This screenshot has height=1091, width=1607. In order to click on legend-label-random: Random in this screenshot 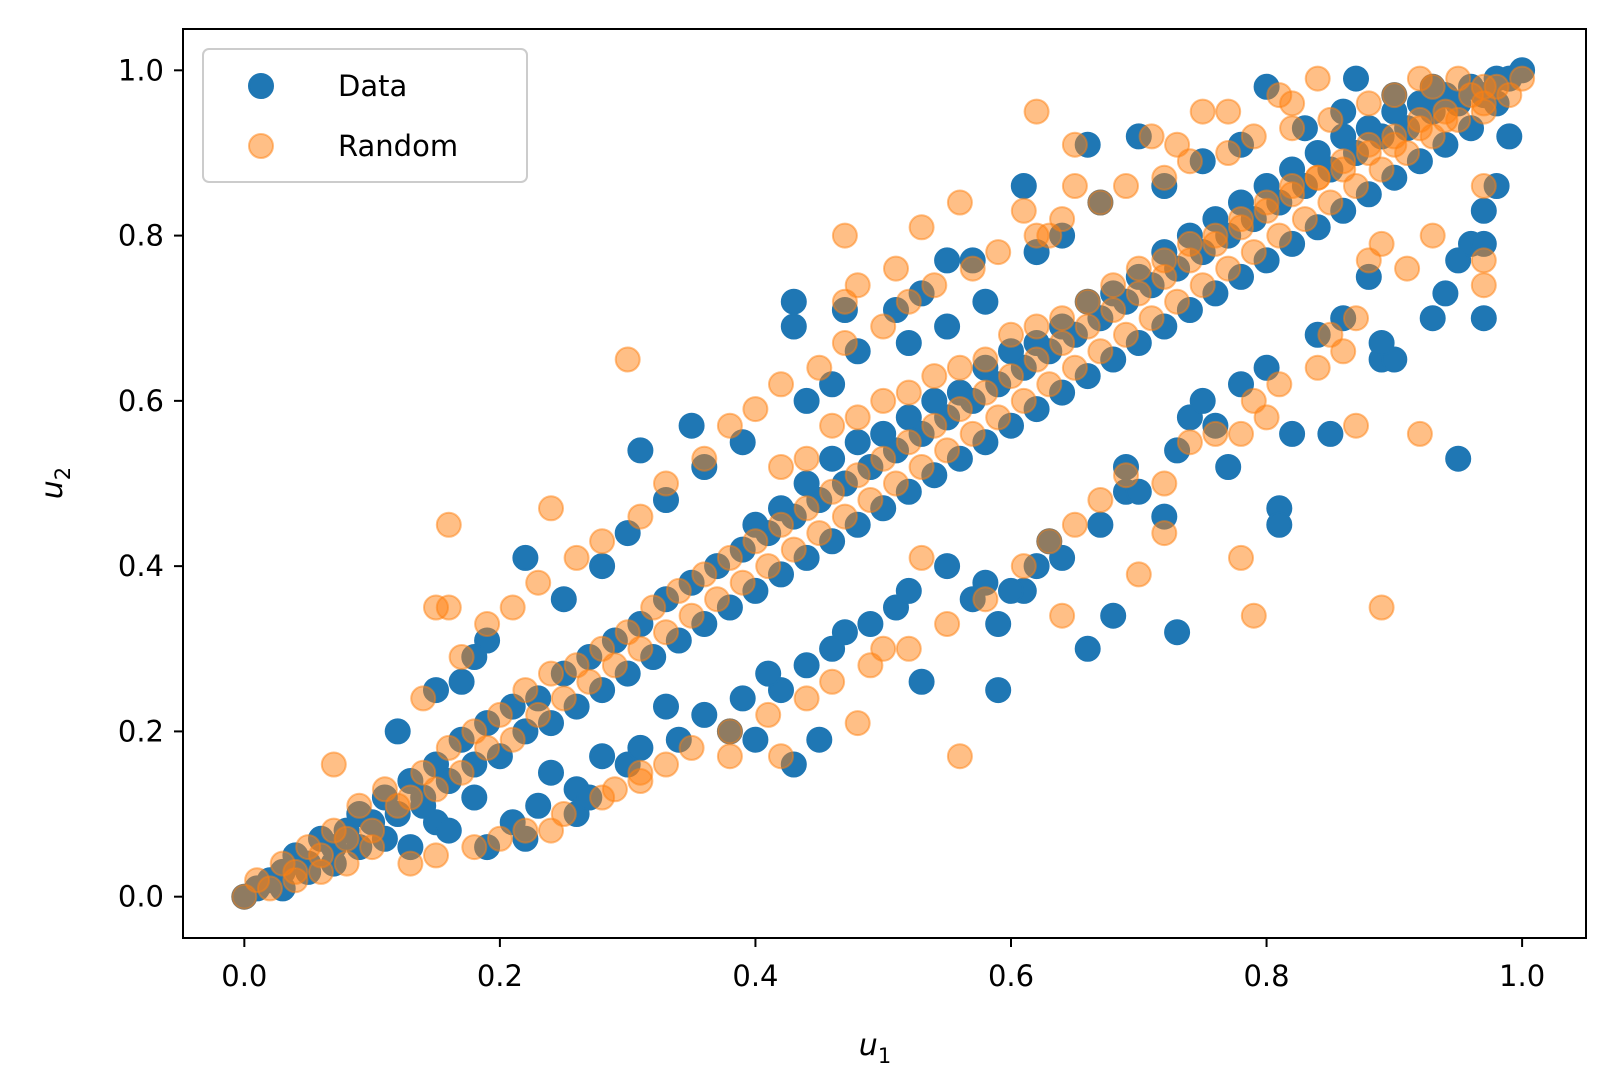, I will do `click(398, 146)`.